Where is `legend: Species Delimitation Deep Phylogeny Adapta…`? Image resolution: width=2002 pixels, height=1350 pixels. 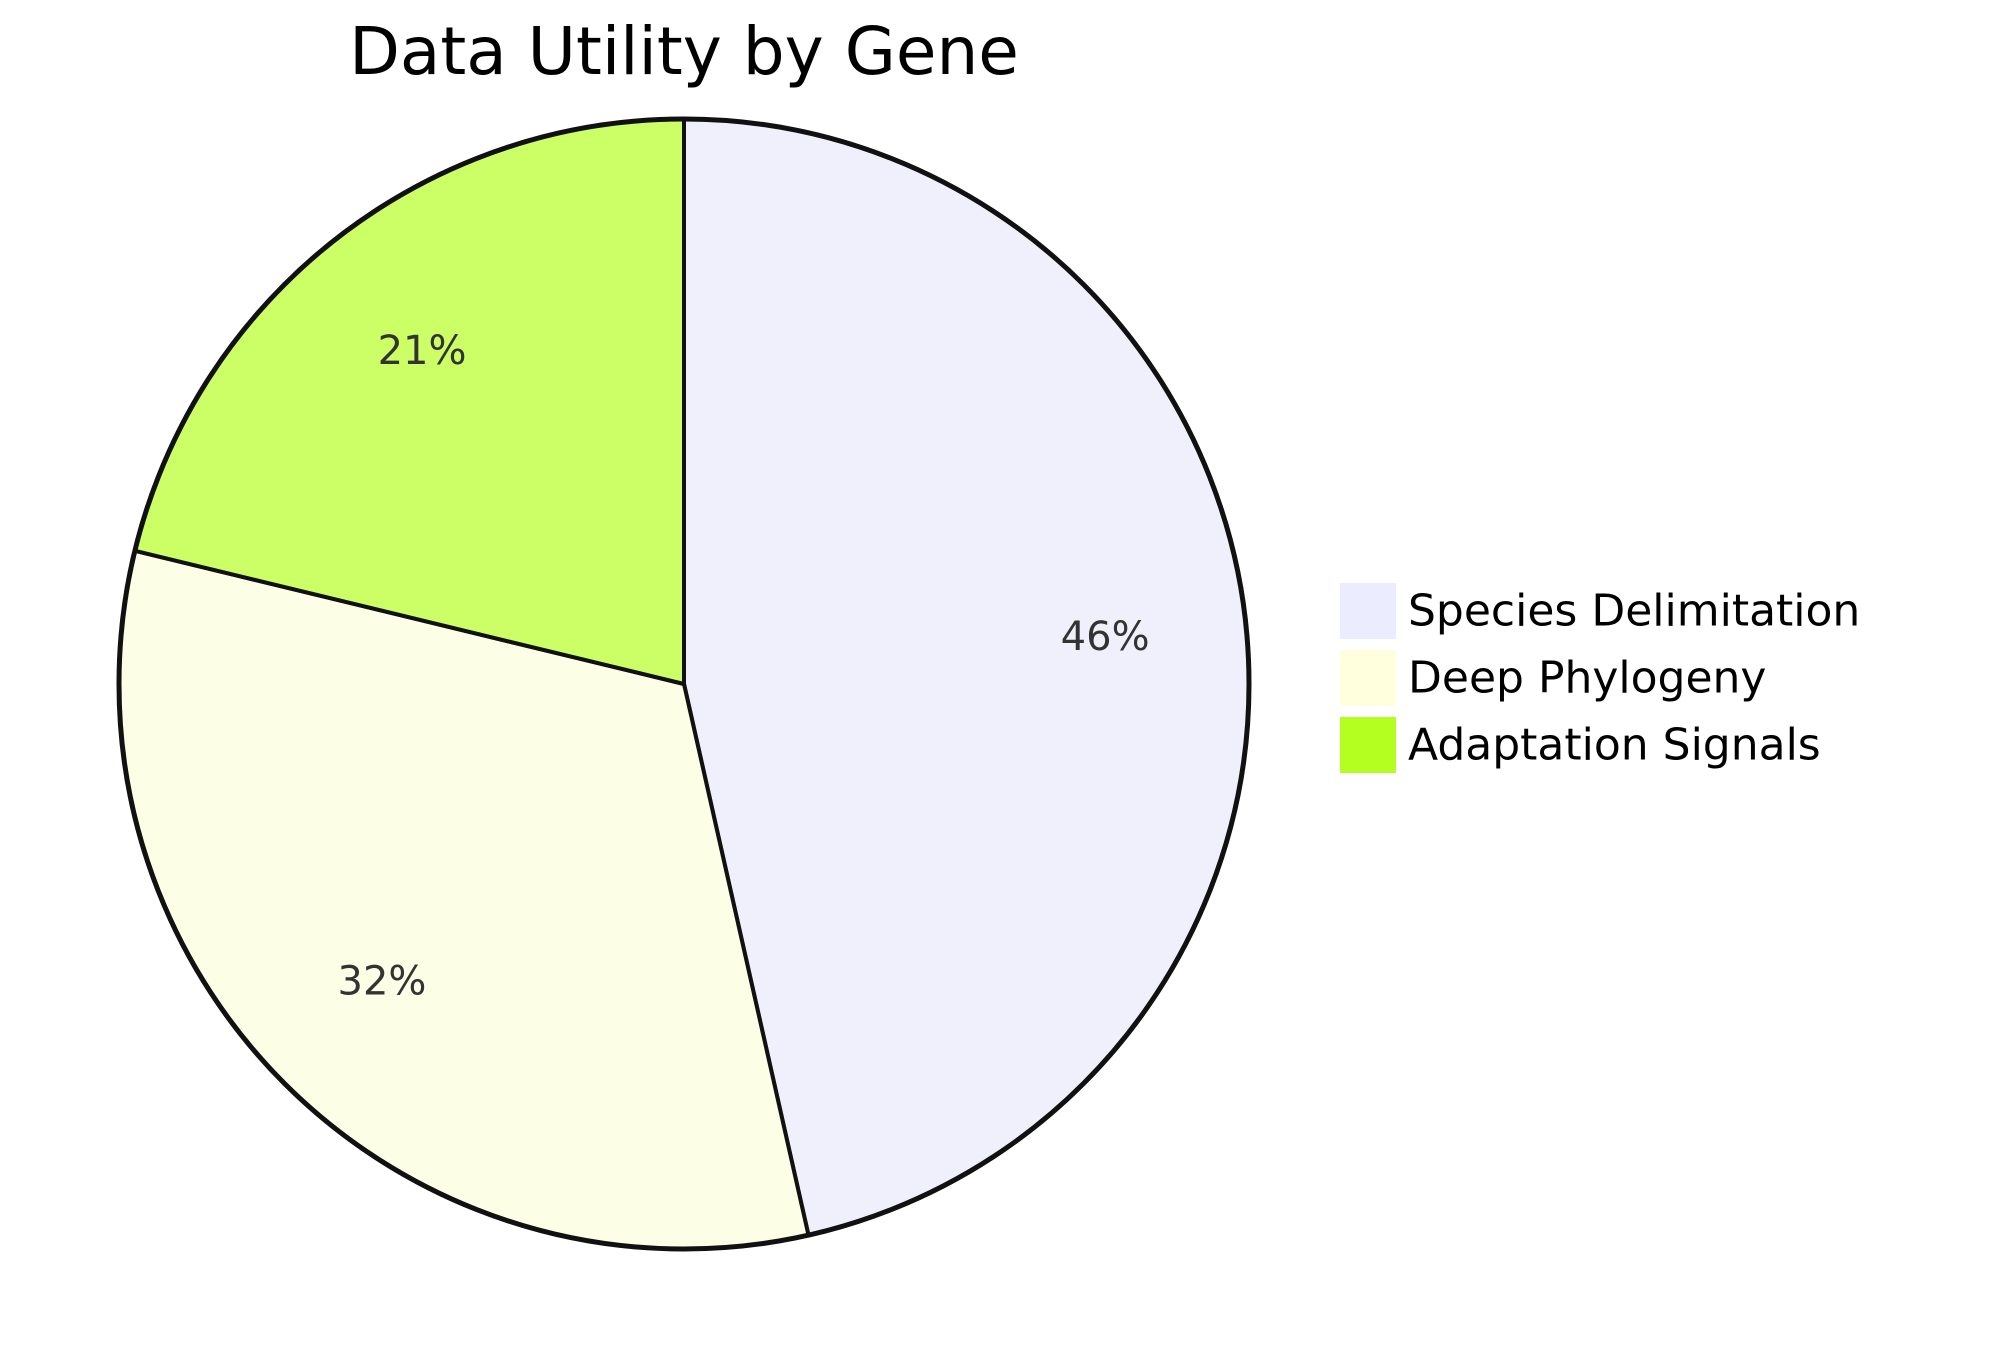
legend: Species Delimitation Deep Phylogeny Adapta… is located at coordinates (1600, 678).